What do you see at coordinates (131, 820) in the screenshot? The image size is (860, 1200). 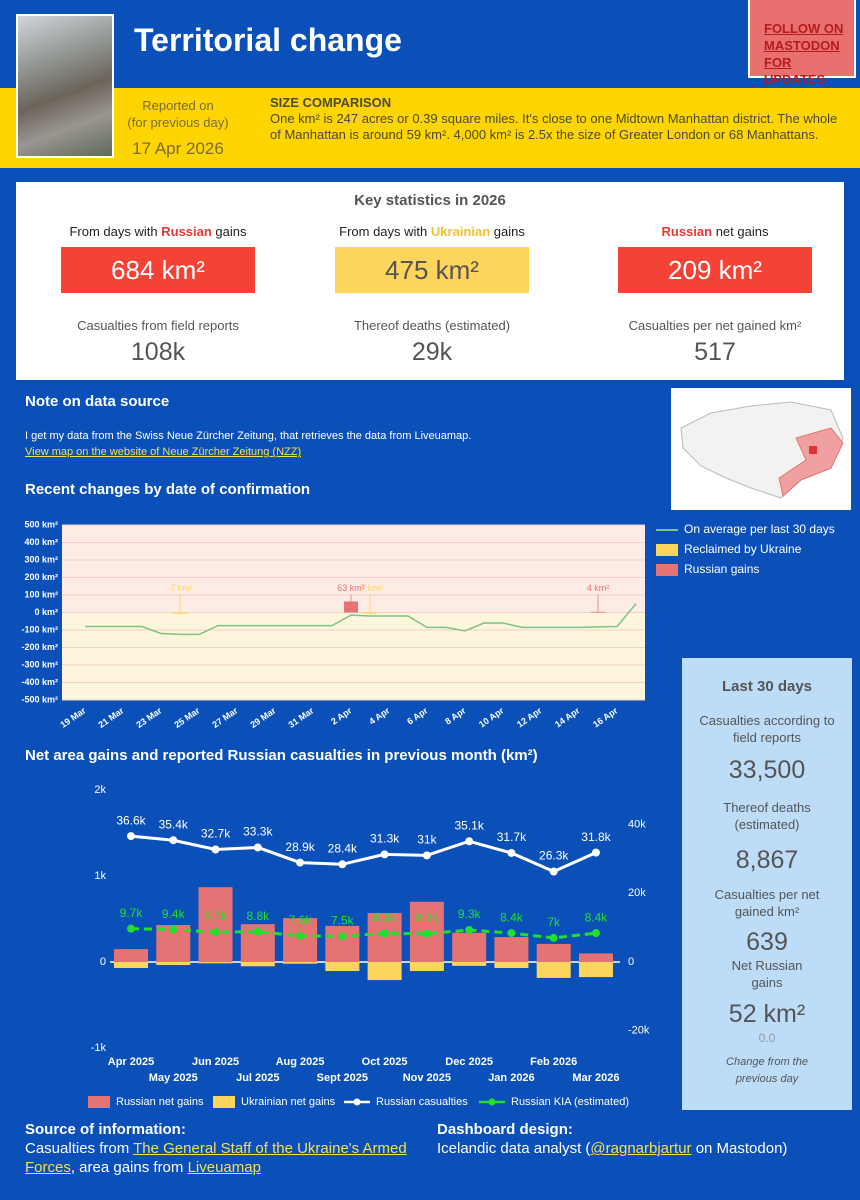 I see `value-label: 36.6k` at bounding box center [131, 820].